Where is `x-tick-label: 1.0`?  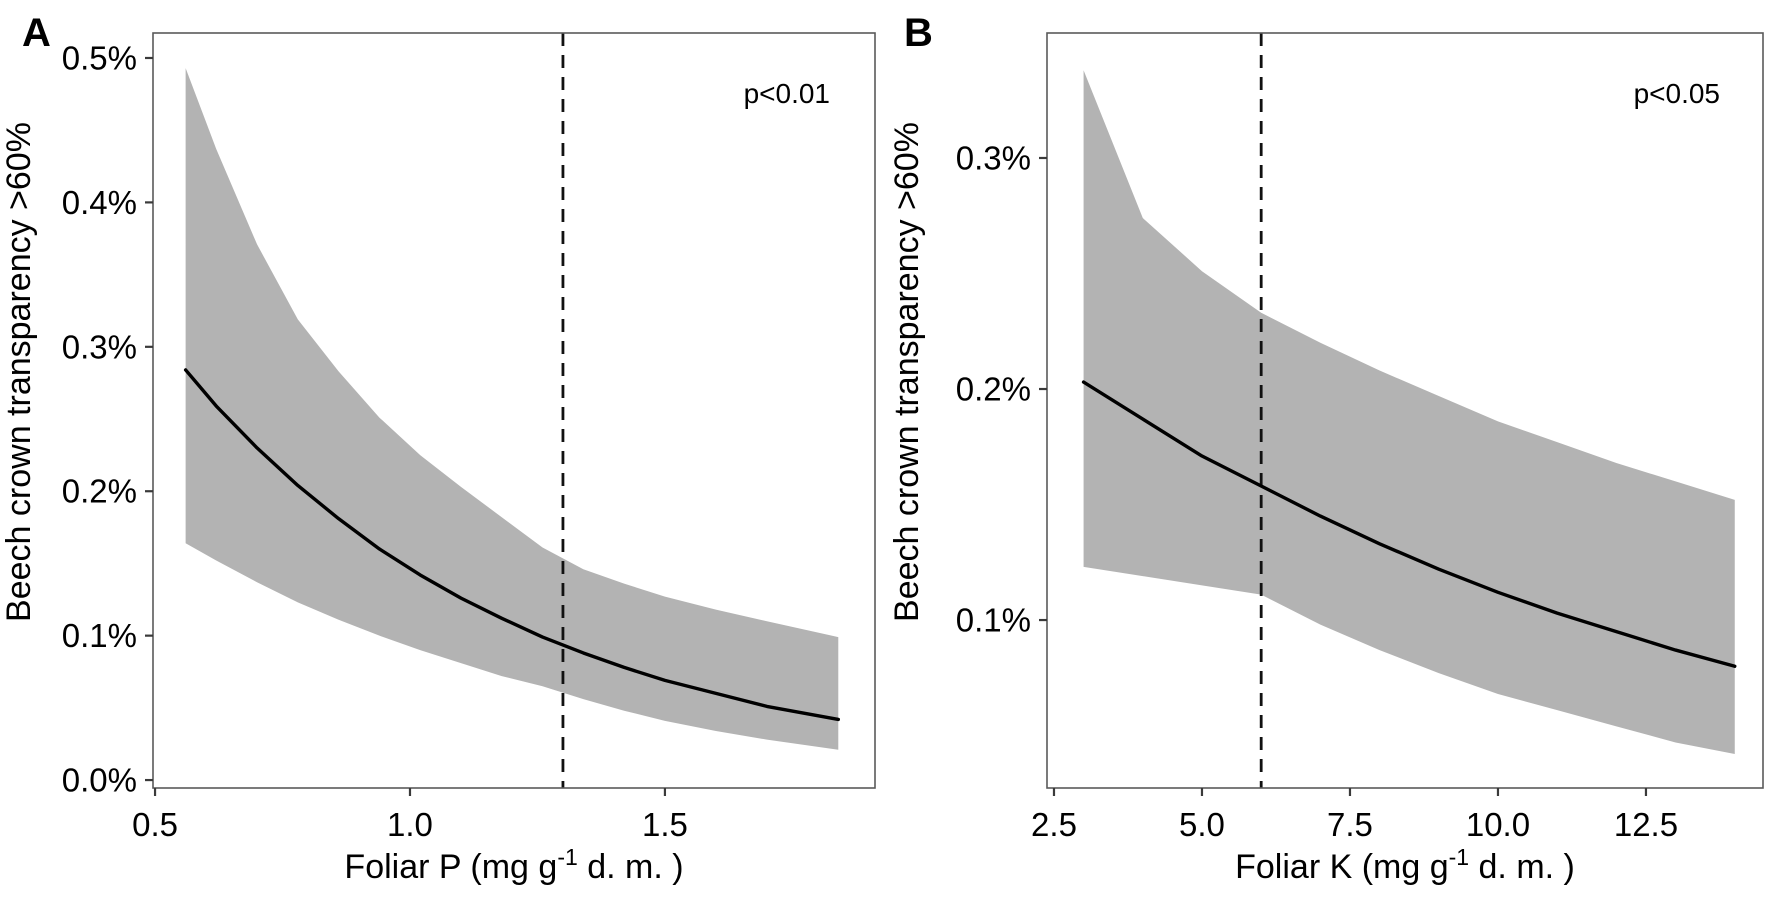
x-tick-label: 1.0 is located at coordinates (410, 824).